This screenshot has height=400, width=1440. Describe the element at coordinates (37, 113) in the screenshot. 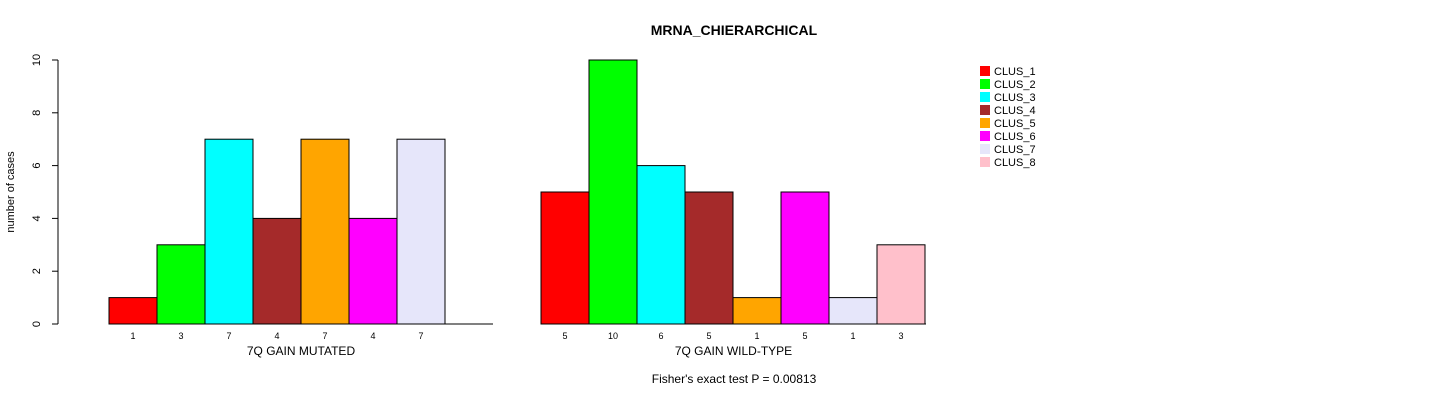

I see `y-tick-label-8: 8` at that location.